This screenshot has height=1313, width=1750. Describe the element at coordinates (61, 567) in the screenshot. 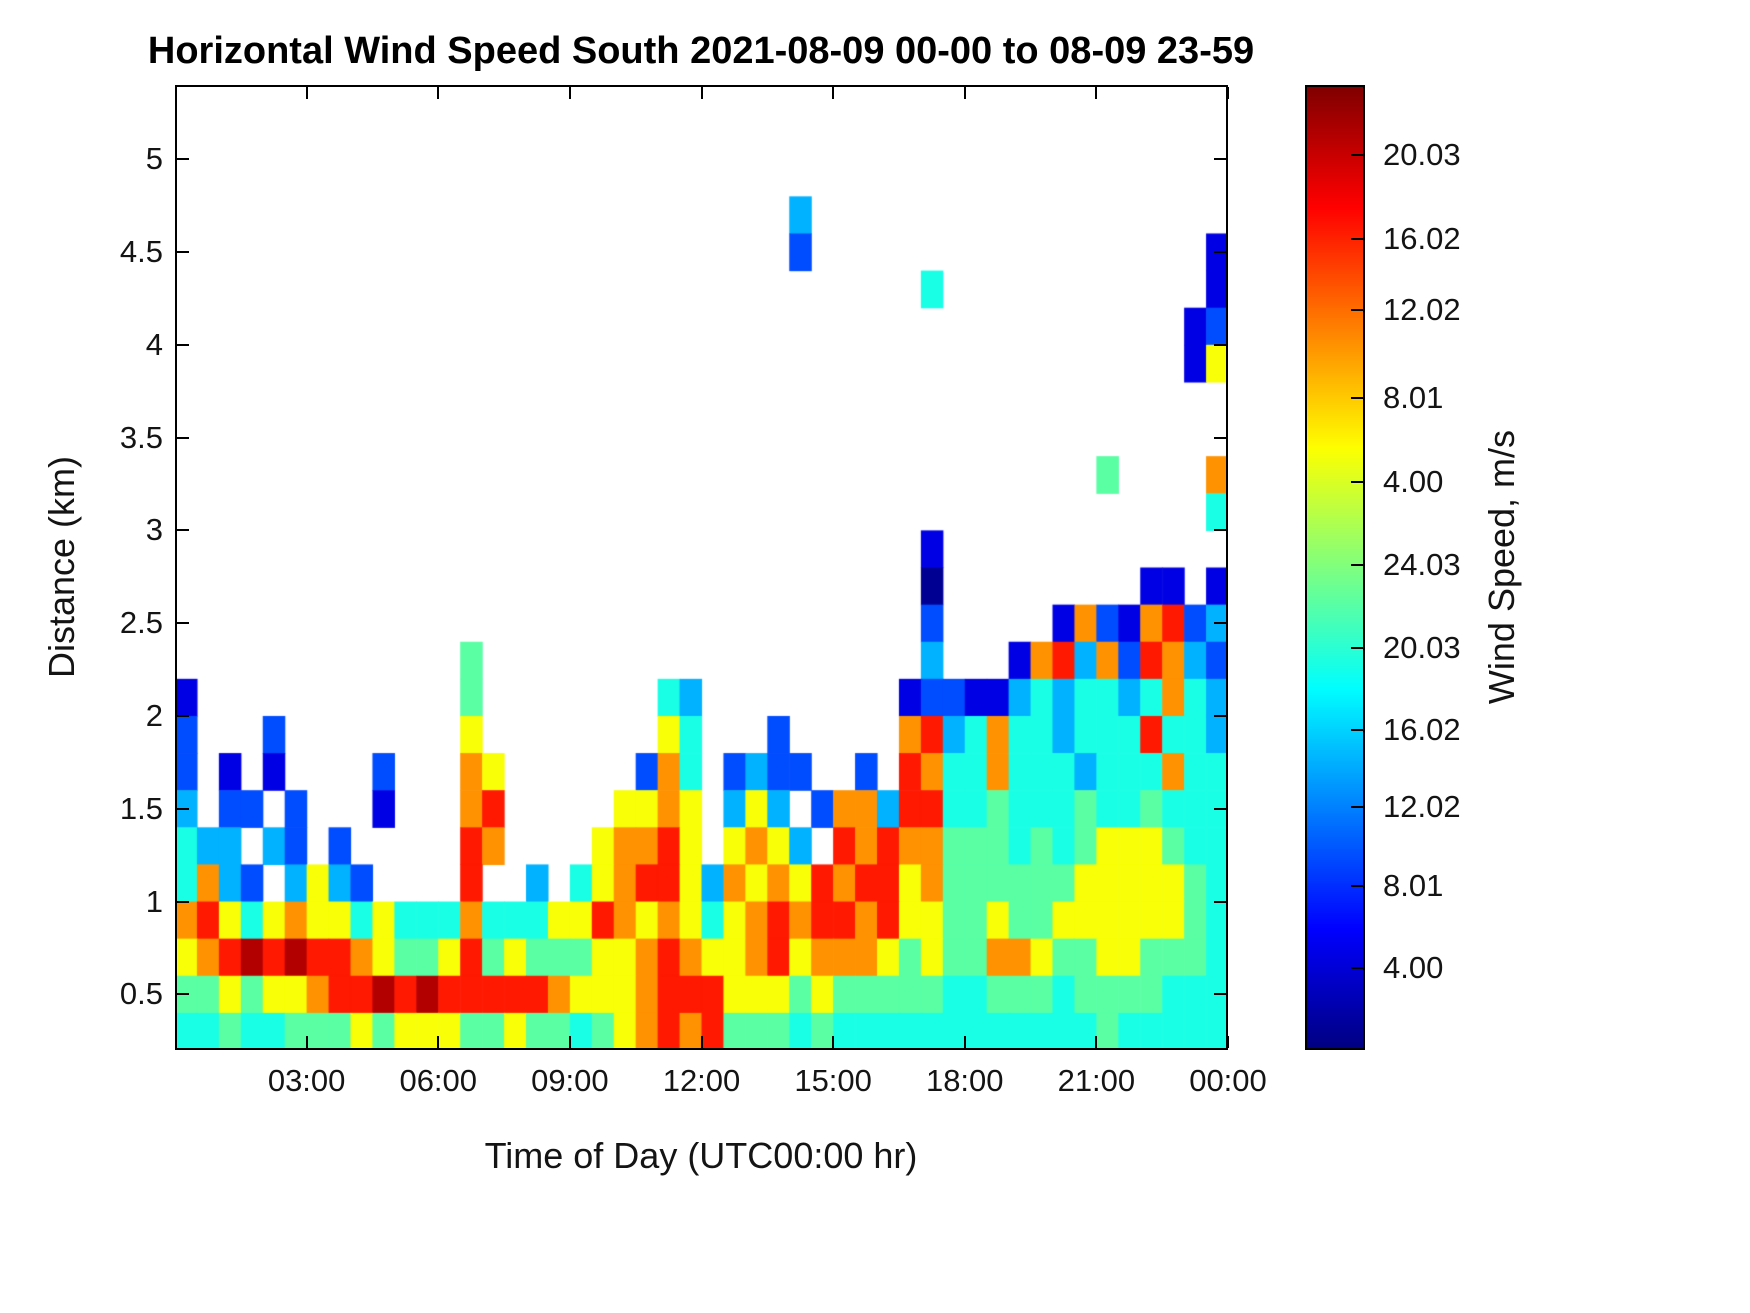

I see `y-axis-label: Distance (km)` at that location.